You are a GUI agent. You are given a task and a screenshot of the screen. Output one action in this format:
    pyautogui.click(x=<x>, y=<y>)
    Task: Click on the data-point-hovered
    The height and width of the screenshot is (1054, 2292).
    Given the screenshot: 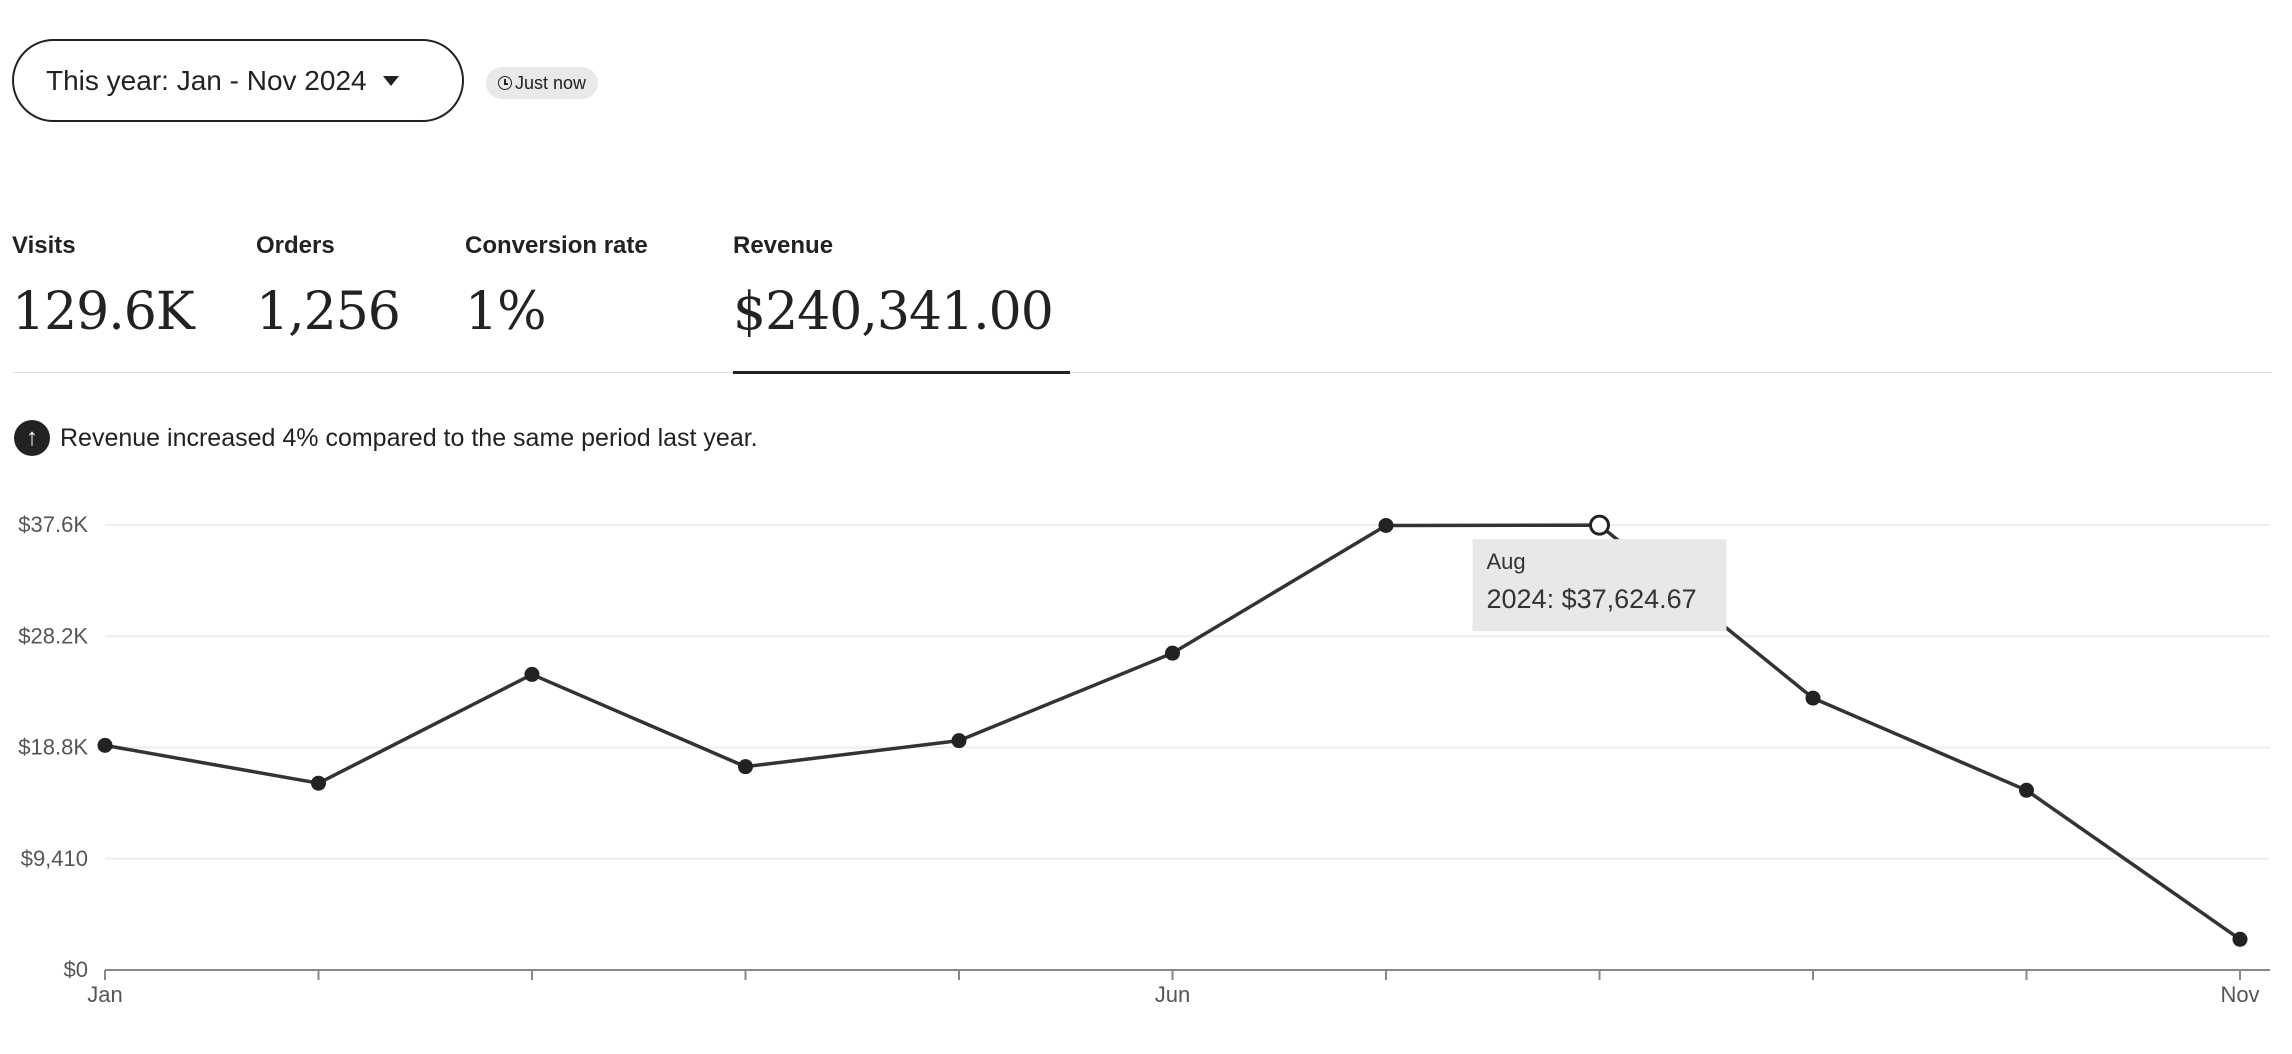 What is the action you would take?
    pyautogui.click(x=1599, y=525)
    